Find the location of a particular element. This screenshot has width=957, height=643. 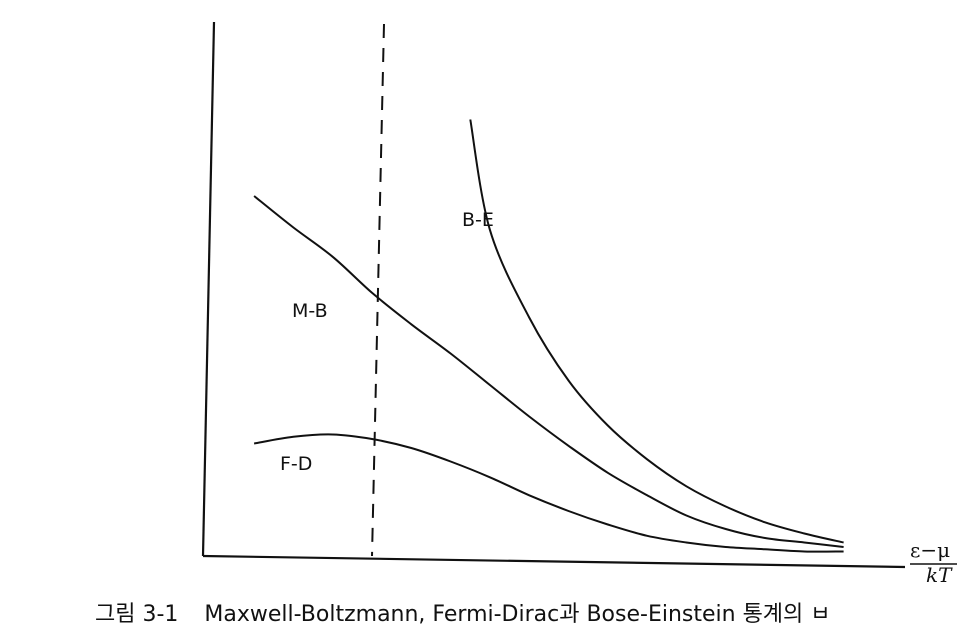

curve-labels: B-E M-B F-D is located at coordinates (387, 342).